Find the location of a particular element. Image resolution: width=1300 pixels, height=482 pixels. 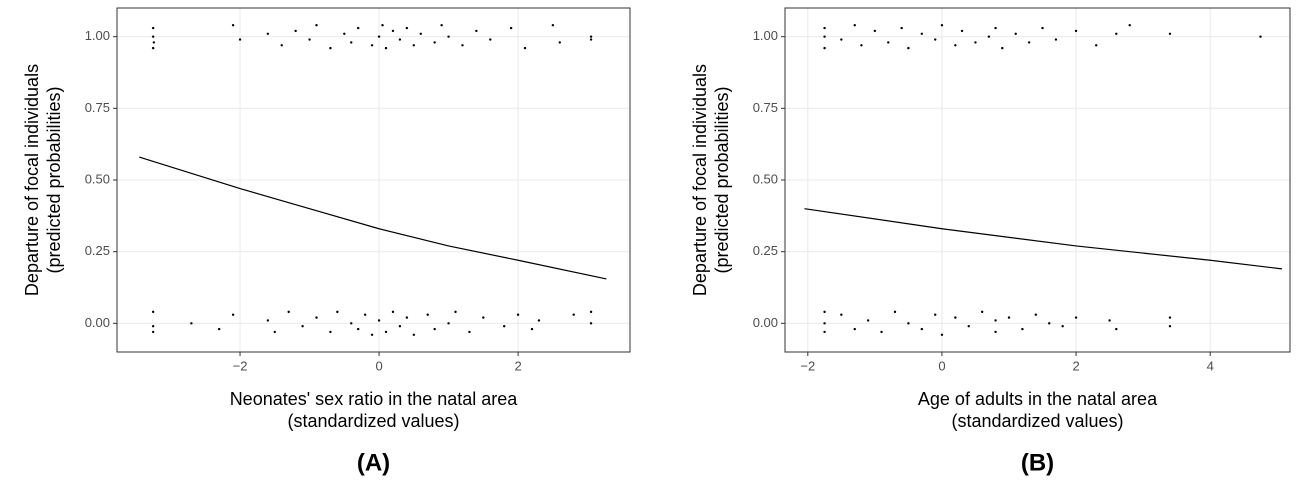

y-tick-label: 0.25 is located at coordinates (765, 250).